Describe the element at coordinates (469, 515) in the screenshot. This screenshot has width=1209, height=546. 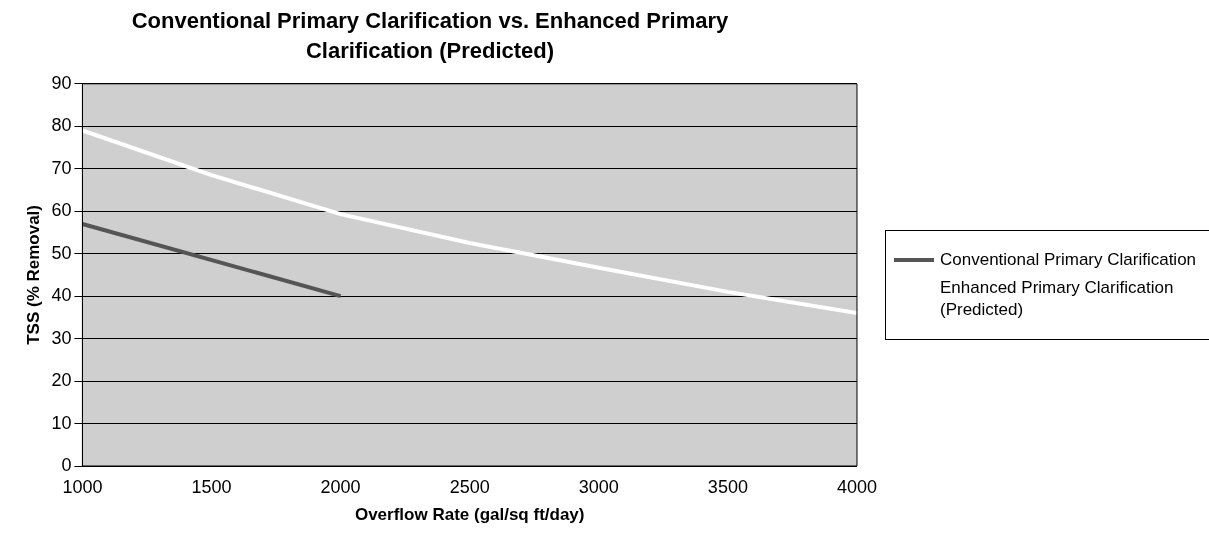
I see `x-axis-title: Overflow Rate (gal/sq ft/day)` at that location.